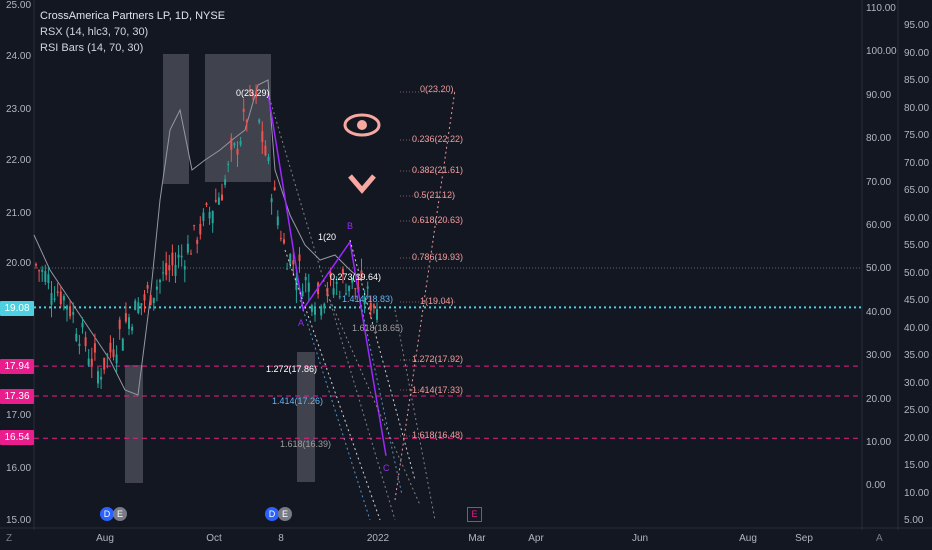 Image resolution: width=932 pixels, height=550 pixels. What do you see at coordinates (437, 301) in the screenshot?
I see `fib-right-label: 1(19.04)` at bounding box center [437, 301].